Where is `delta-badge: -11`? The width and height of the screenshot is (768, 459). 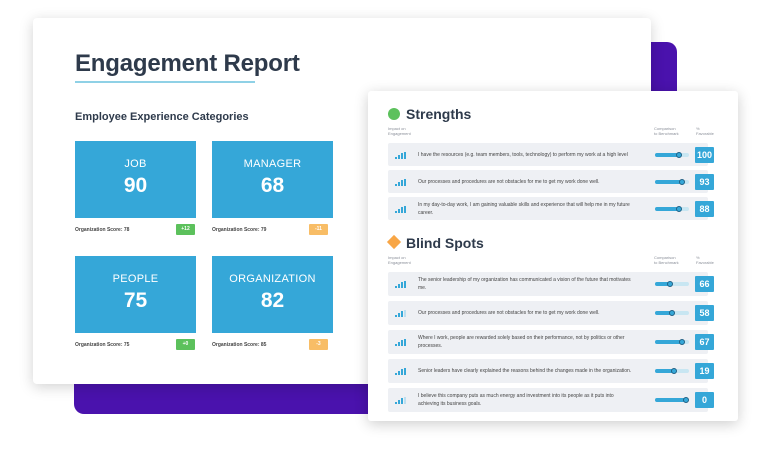
delta-badge: -11 is located at coordinates (318, 229).